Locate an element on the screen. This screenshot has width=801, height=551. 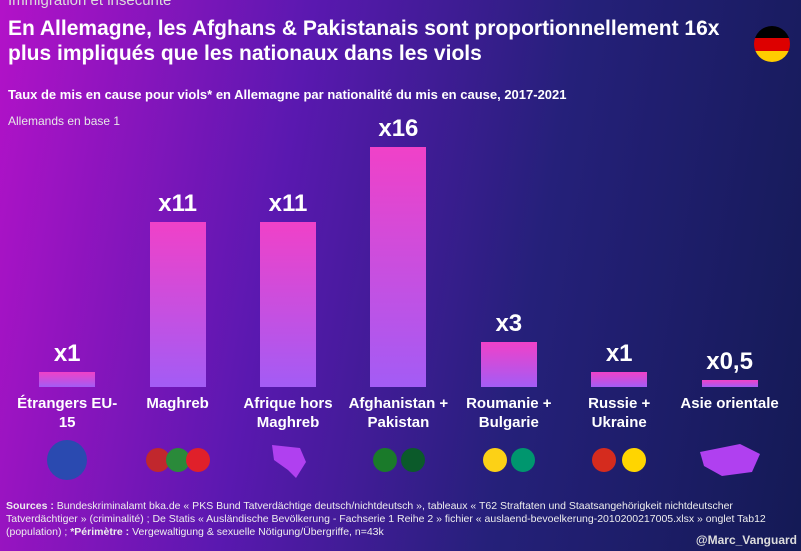
sources-label: Sources : is located at coordinates (30, 506).